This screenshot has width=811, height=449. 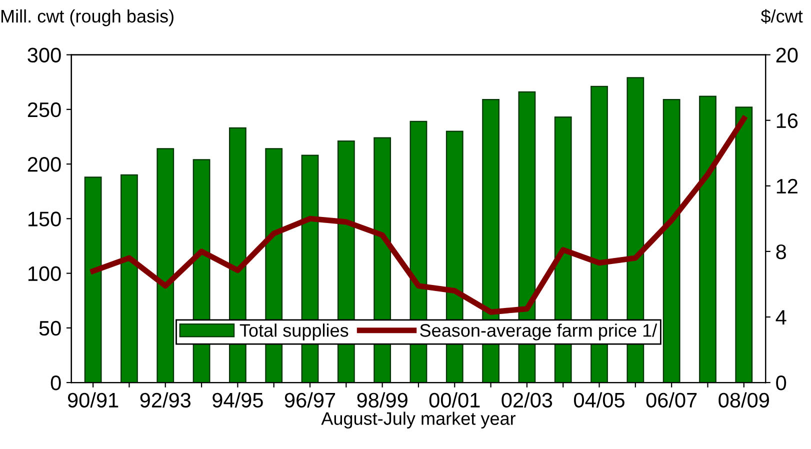 What do you see at coordinates (44, 274) in the screenshot?
I see `y-tick-label: 100` at bounding box center [44, 274].